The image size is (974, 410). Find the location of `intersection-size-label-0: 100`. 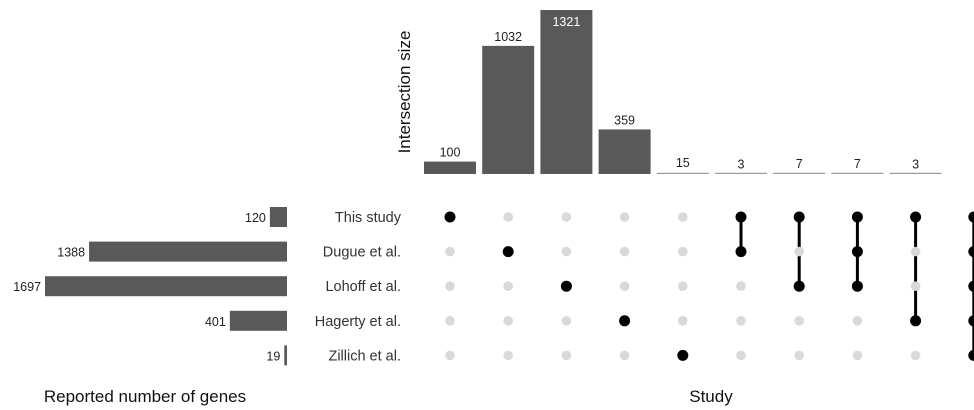

intersection-size-label-0: 100 is located at coordinates (450, 153).